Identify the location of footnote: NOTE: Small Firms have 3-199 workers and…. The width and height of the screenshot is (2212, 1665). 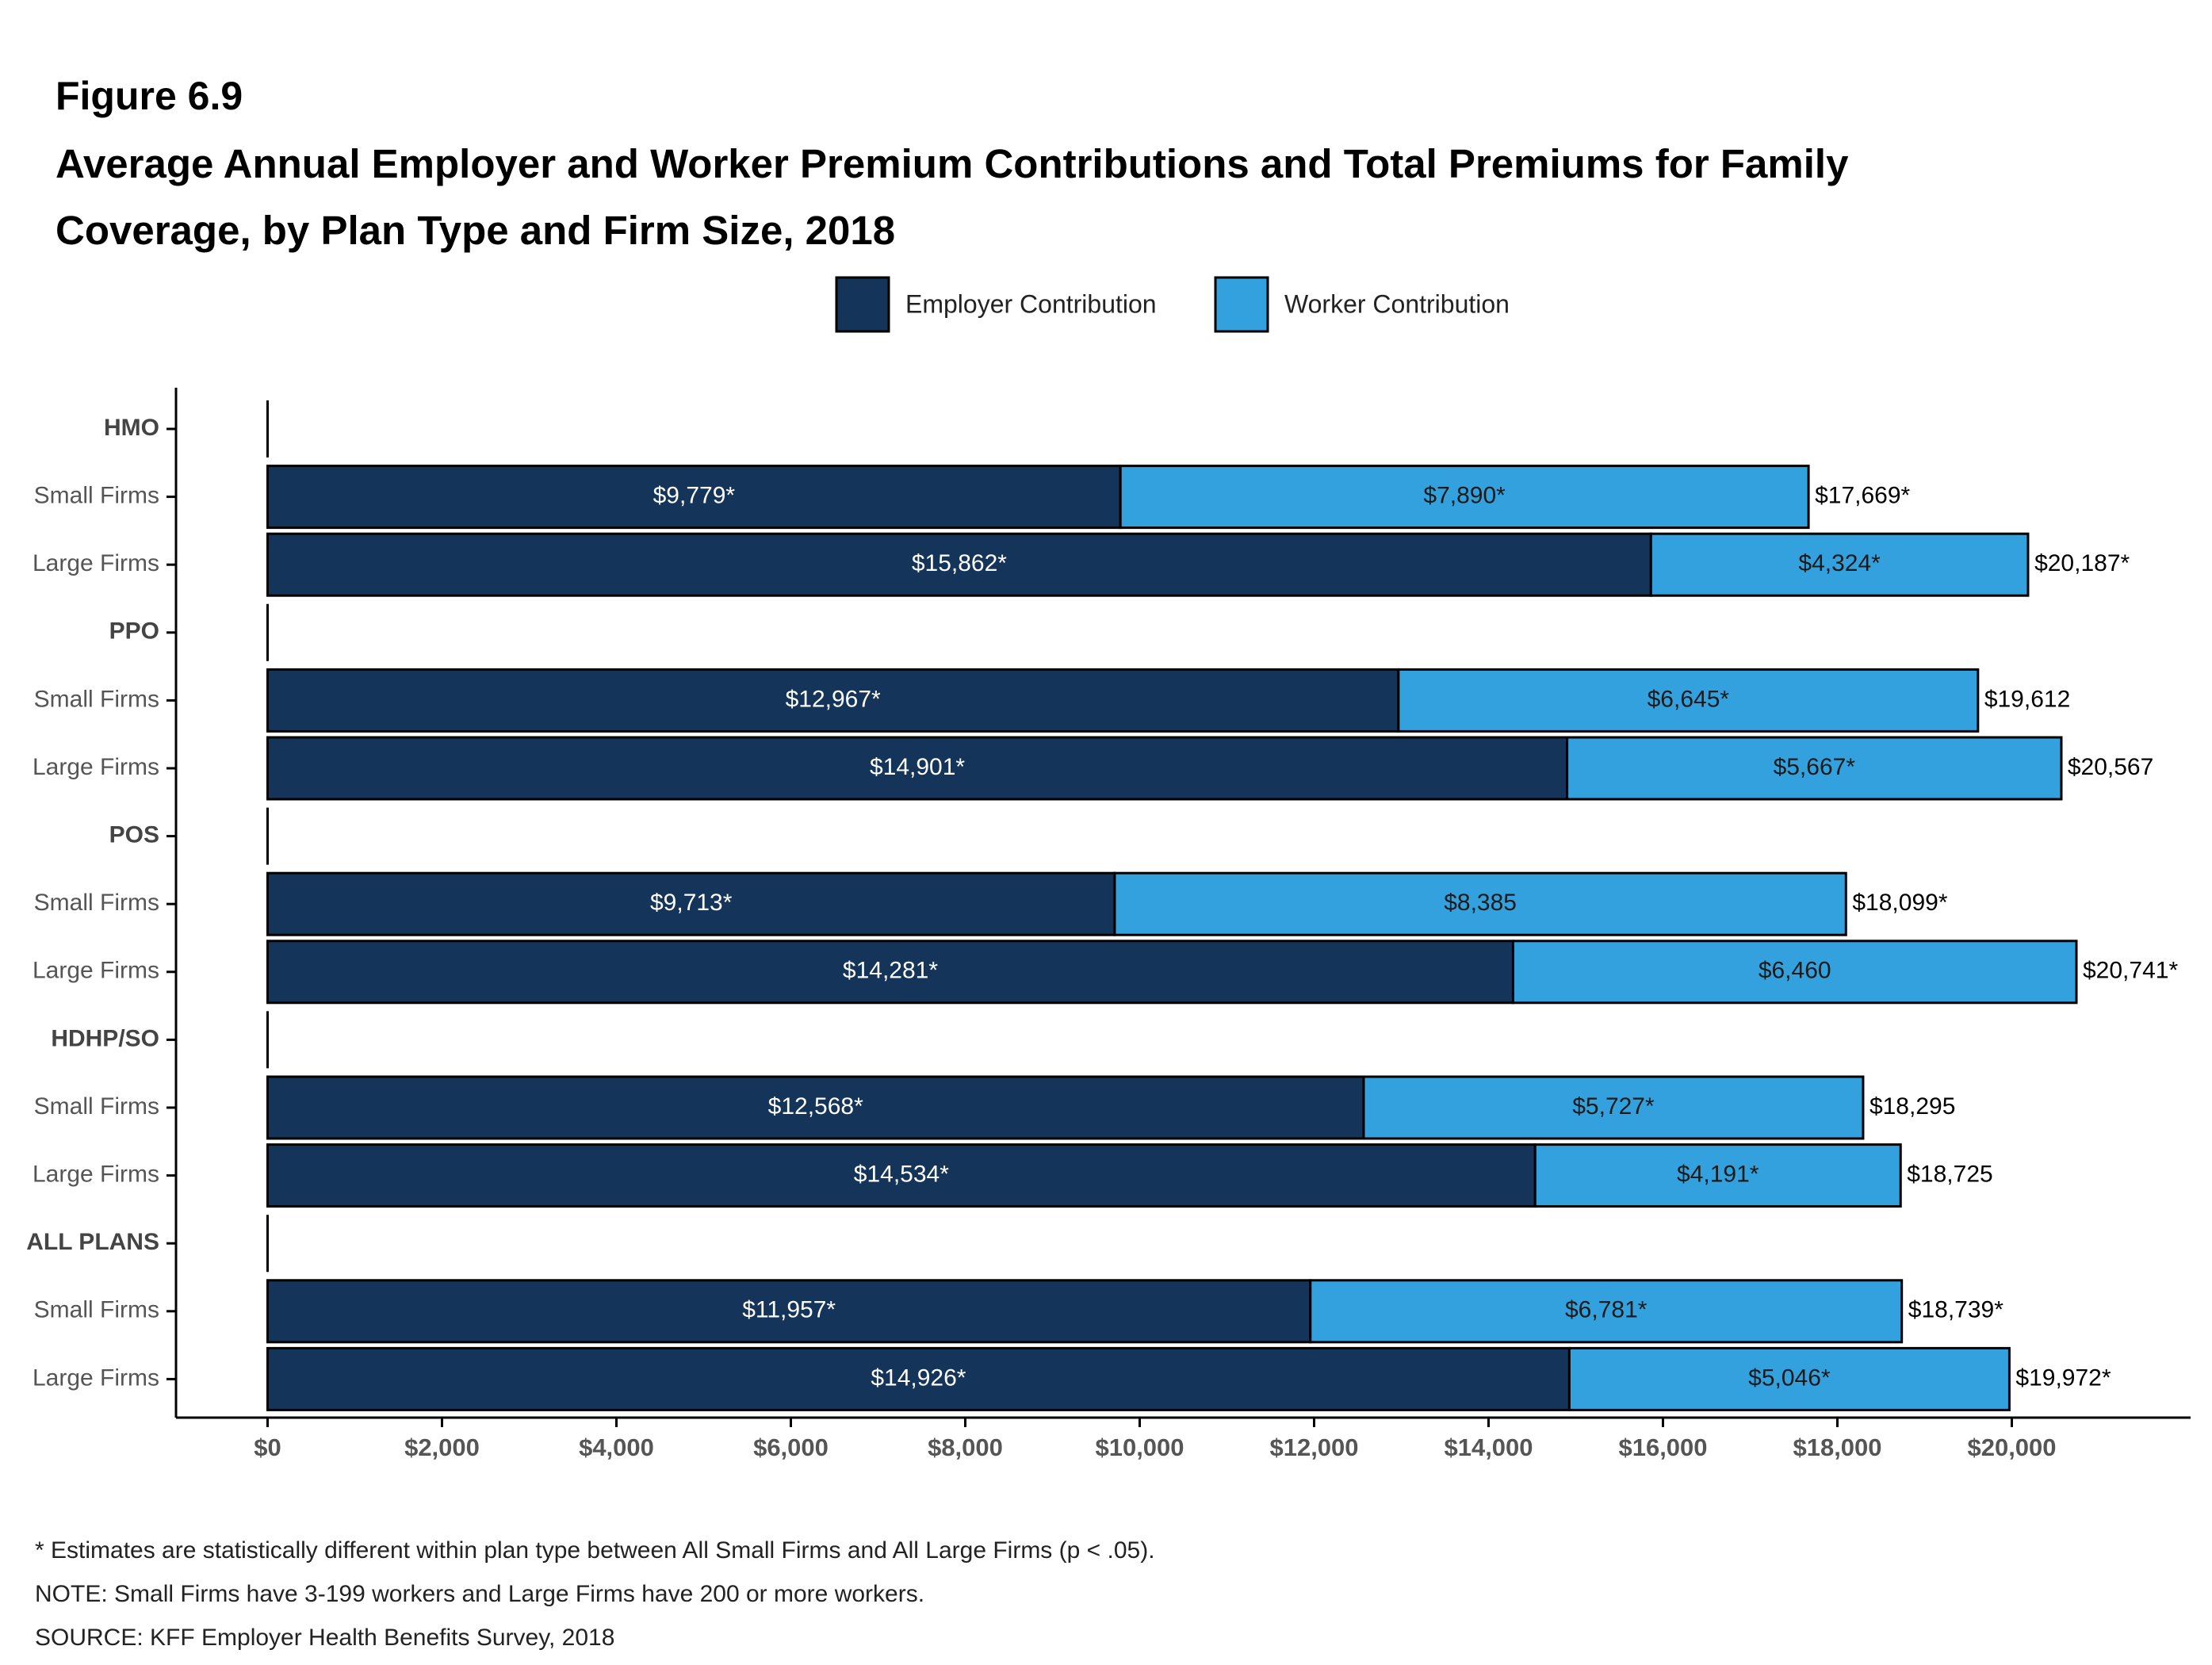
(479, 1594).